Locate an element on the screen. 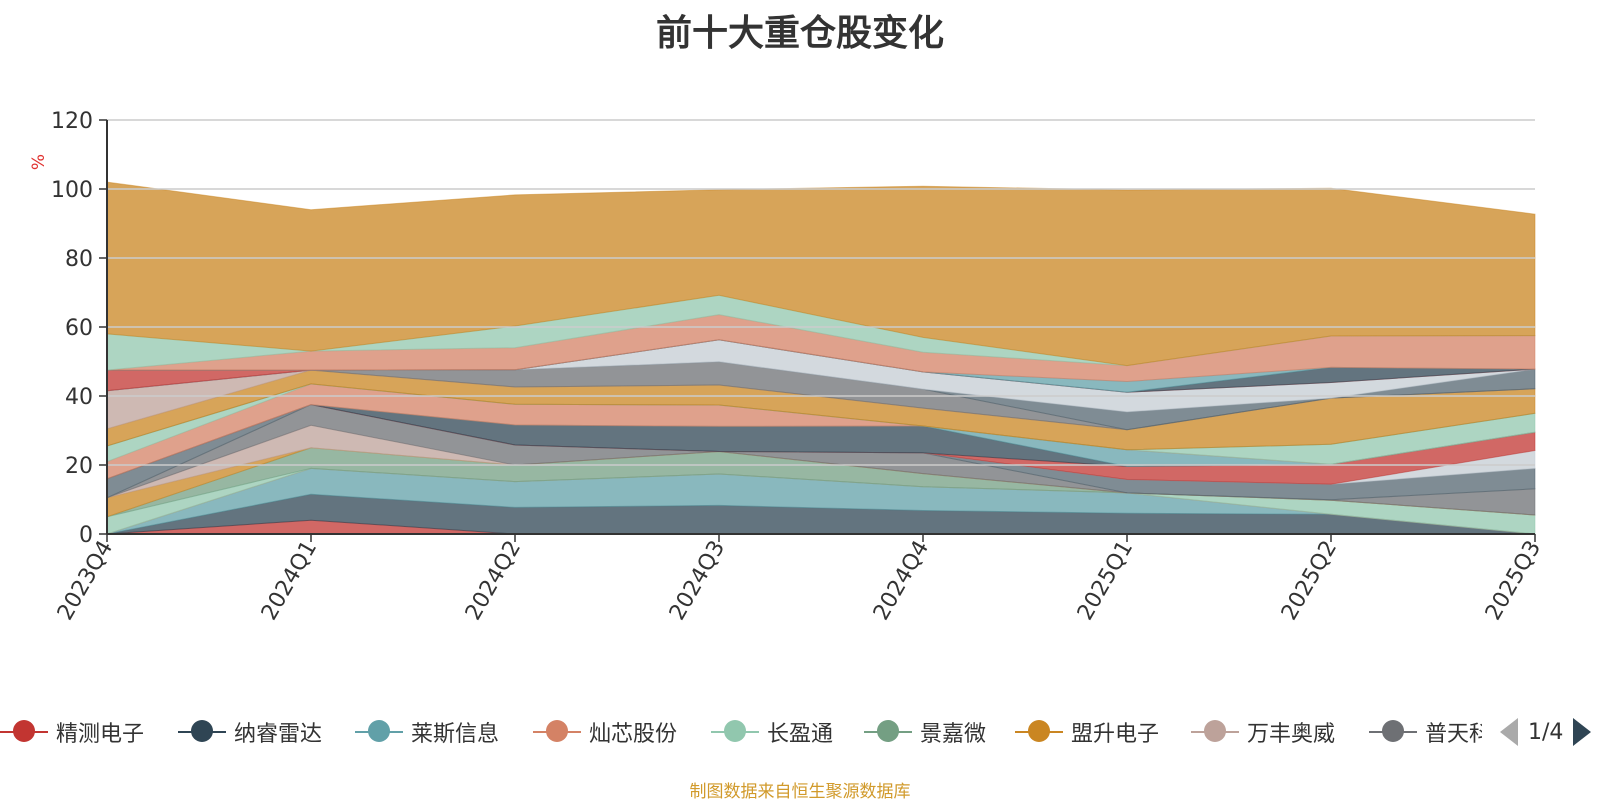 The width and height of the screenshot is (1600, 802). legend-item: 灿芯股份 is located at coordinates (605, 732).